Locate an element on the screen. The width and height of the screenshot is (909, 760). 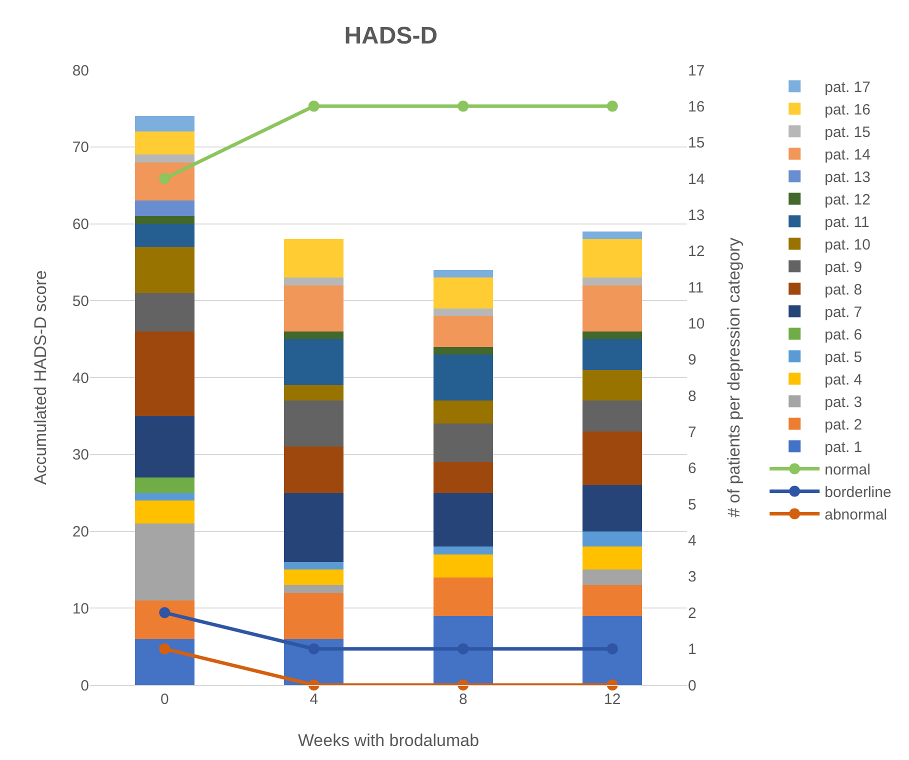
x-tick-label: 4 is located at coordinates (314, 699).